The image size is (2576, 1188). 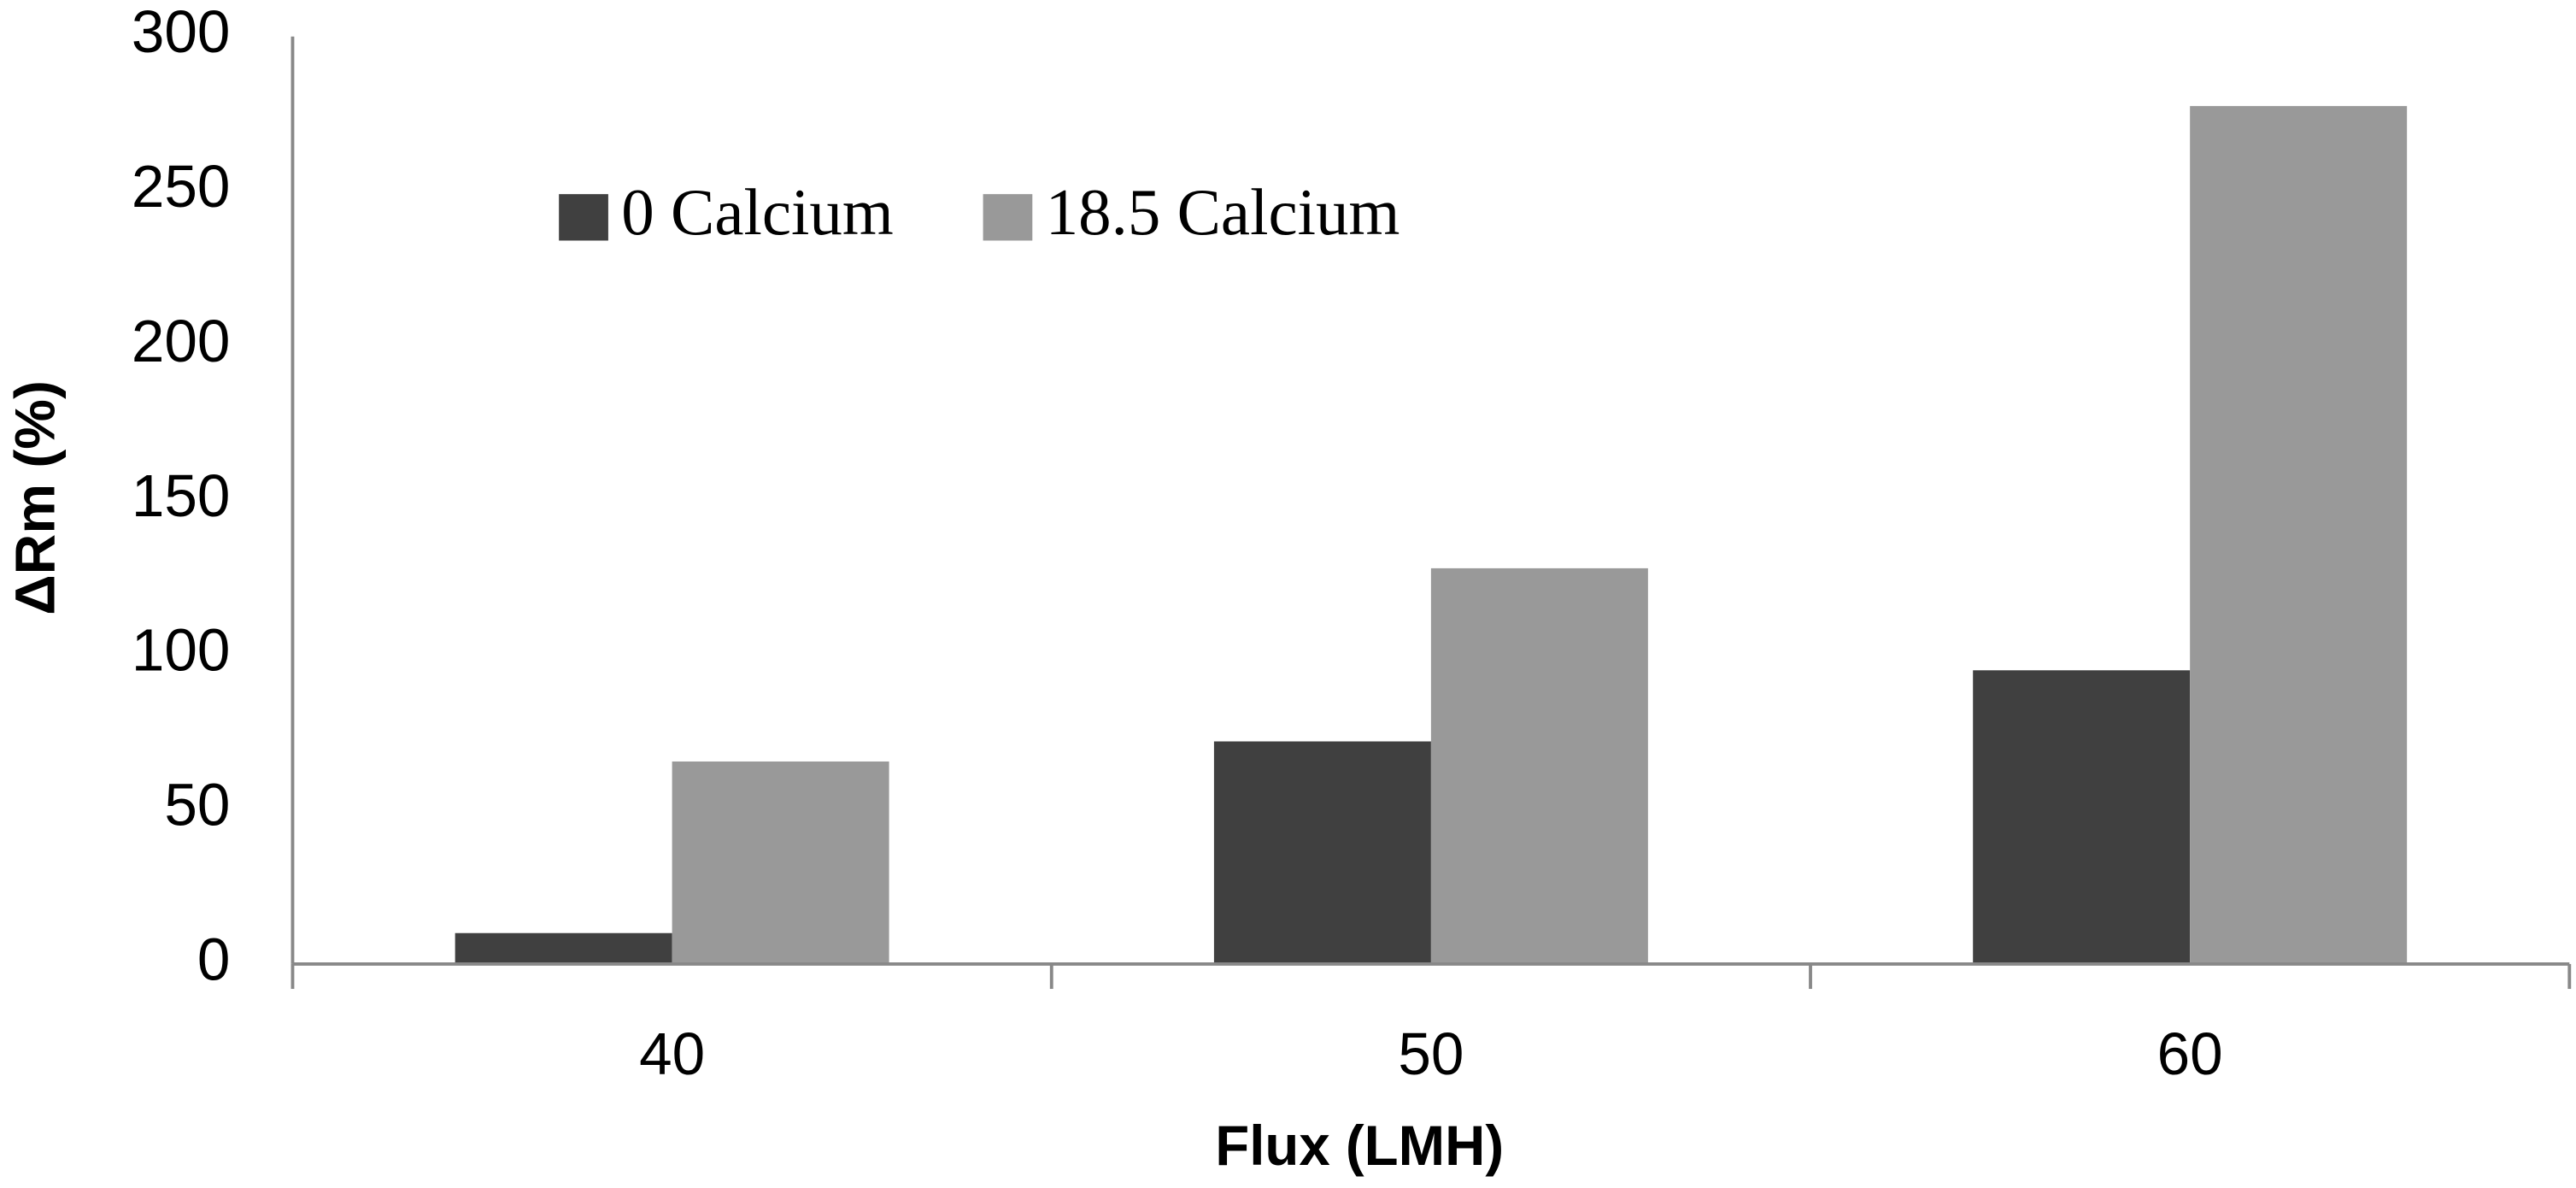 I want to click on x-tick-label: 50, so click(x=1431, y=1053).